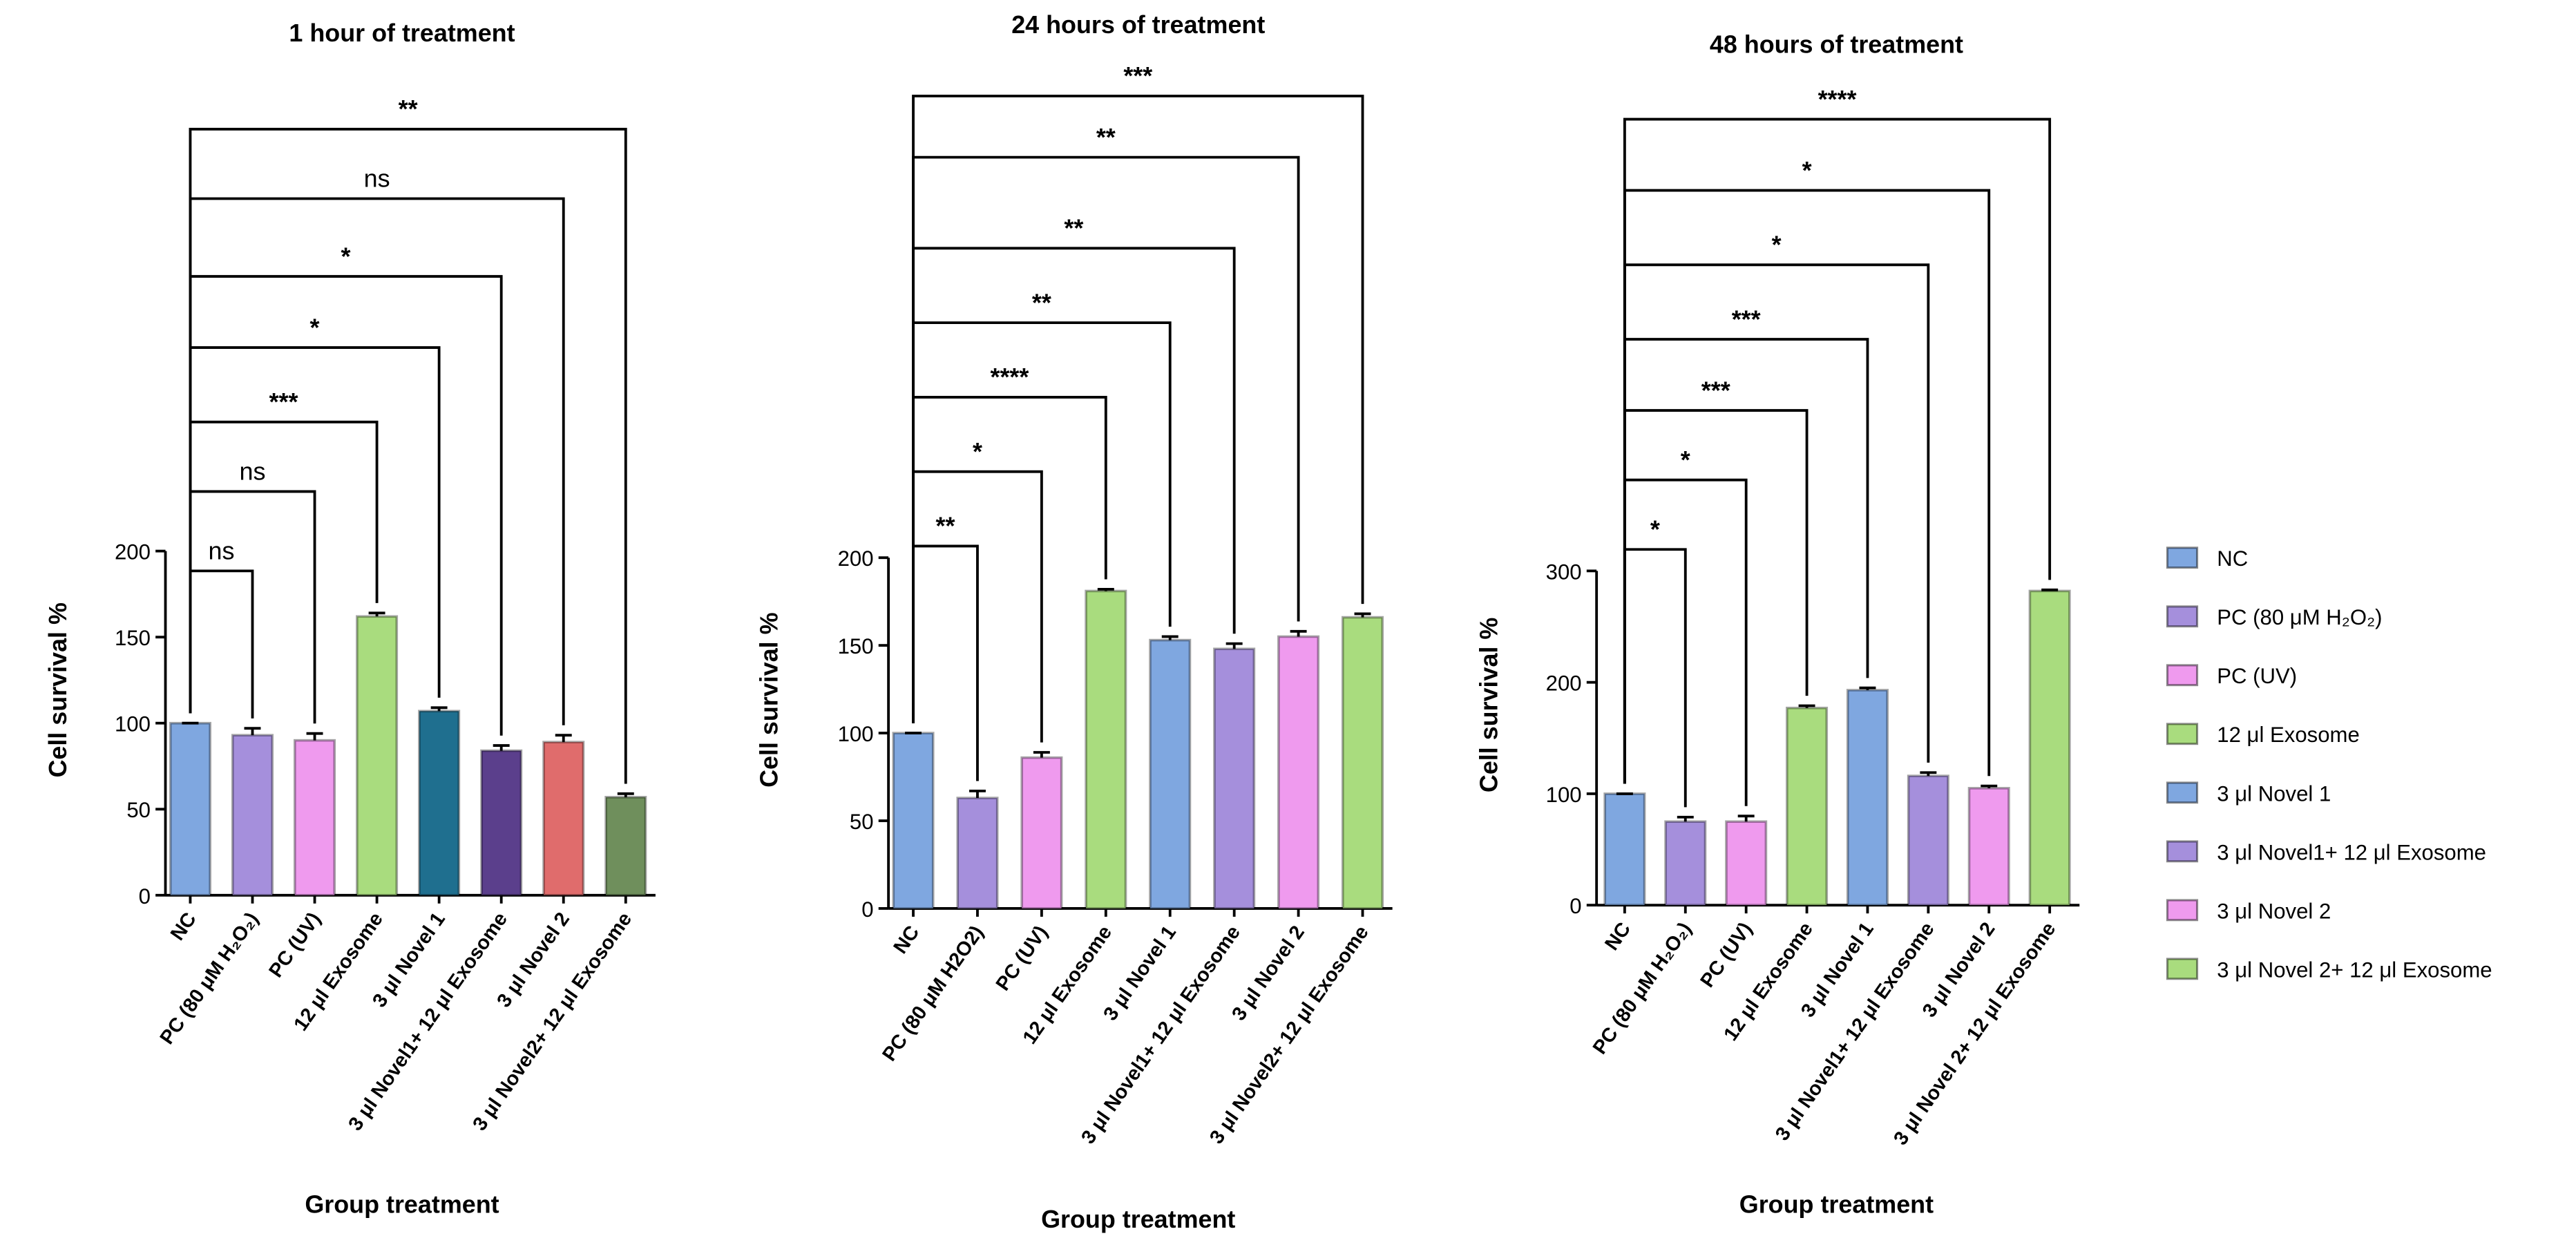  I want to click on y-tick-label: 300, so click(1564, 572).